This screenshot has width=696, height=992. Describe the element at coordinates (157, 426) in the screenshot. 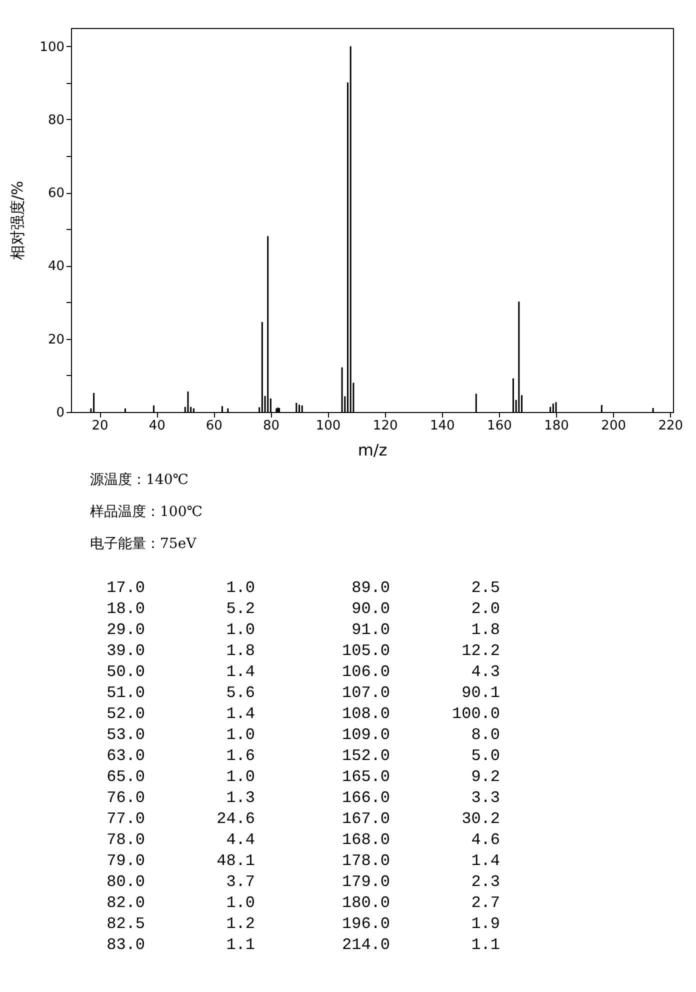

I see `x-tick-label: 40` at that location.